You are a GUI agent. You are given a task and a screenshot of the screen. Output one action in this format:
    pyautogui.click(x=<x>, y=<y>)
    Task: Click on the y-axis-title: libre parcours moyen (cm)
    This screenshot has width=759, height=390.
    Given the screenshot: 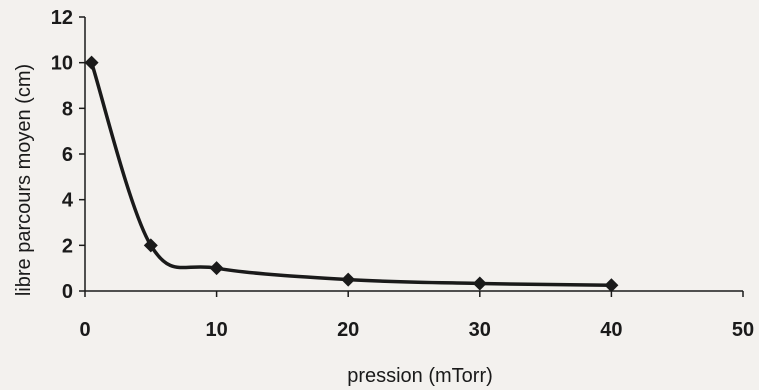 What is the action you would take?
    pyautogui.click(x=24, y=180)
    